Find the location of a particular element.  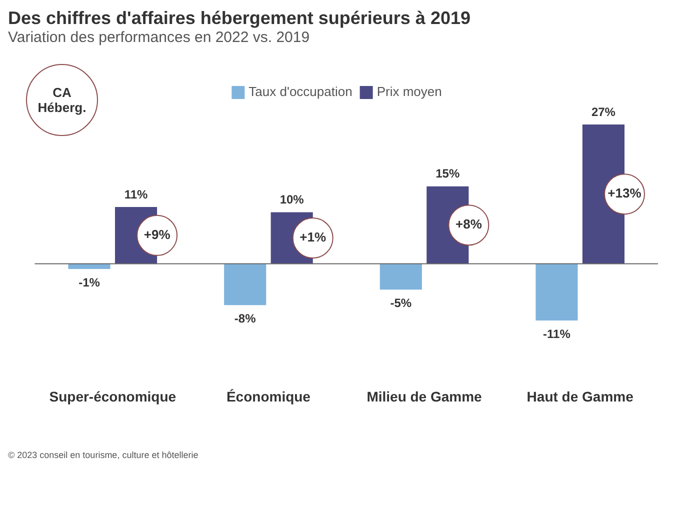

legend-label: Prix moyen is located at coordinates (409, 92).